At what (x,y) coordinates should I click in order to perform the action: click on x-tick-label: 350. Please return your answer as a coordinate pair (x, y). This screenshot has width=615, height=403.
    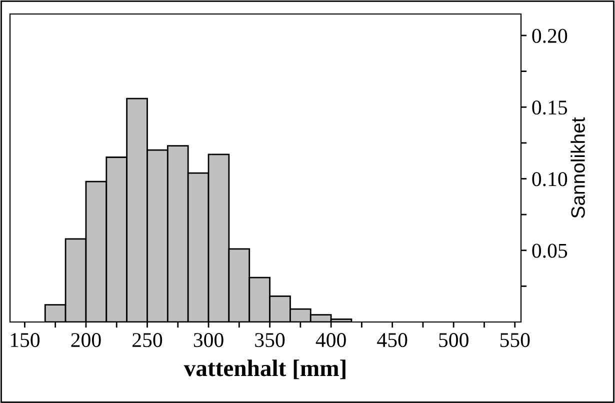
    Looking at the image, I should click on (270, 340).